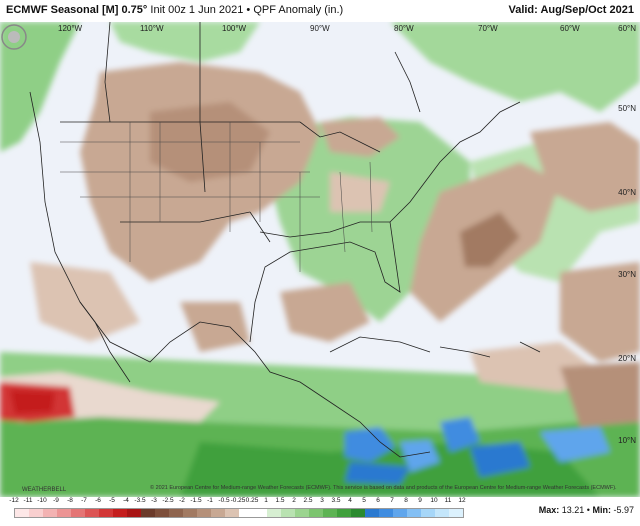  I want to click on lon-label: 60°W, so click(570, 28).